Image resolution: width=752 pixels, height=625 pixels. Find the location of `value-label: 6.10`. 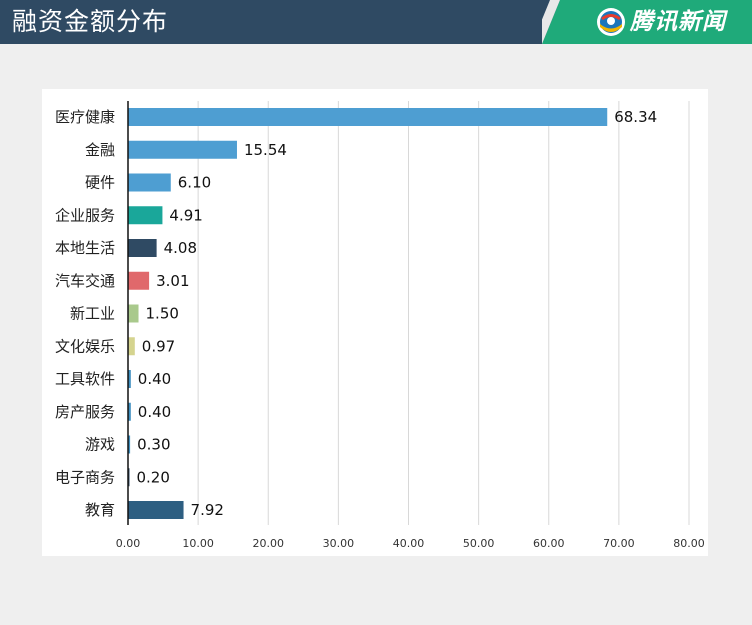

value-label: 6.10 is located at coordinates (194, 183).